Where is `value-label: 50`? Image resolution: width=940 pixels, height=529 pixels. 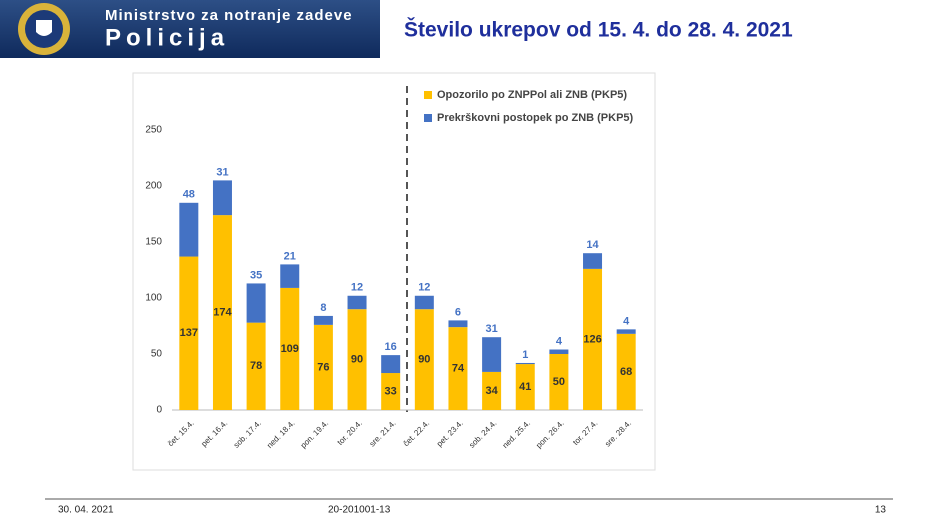
value-label: 50 is located at coordinates (559, 382).